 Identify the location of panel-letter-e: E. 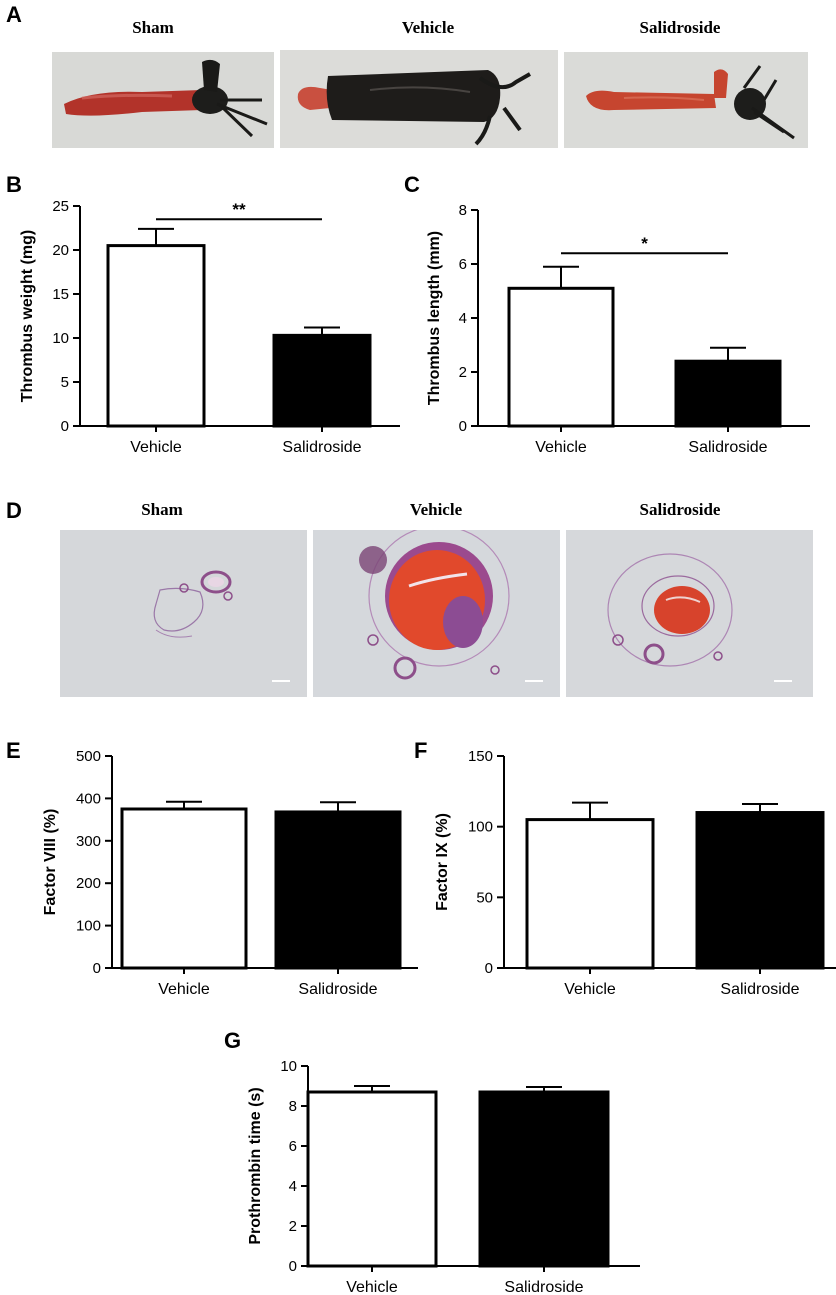
(13, 750).